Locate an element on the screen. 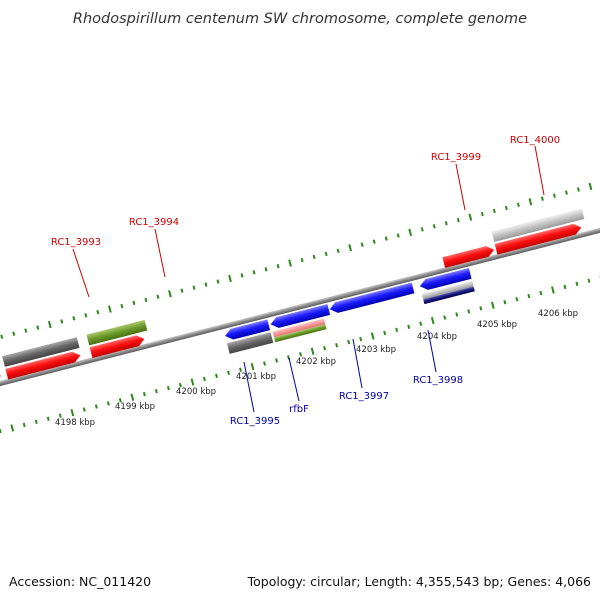 The width and height of the screenshot is (600, 600). rc1-3999-label: RC1_3999 is located at coordinates (456, 157).